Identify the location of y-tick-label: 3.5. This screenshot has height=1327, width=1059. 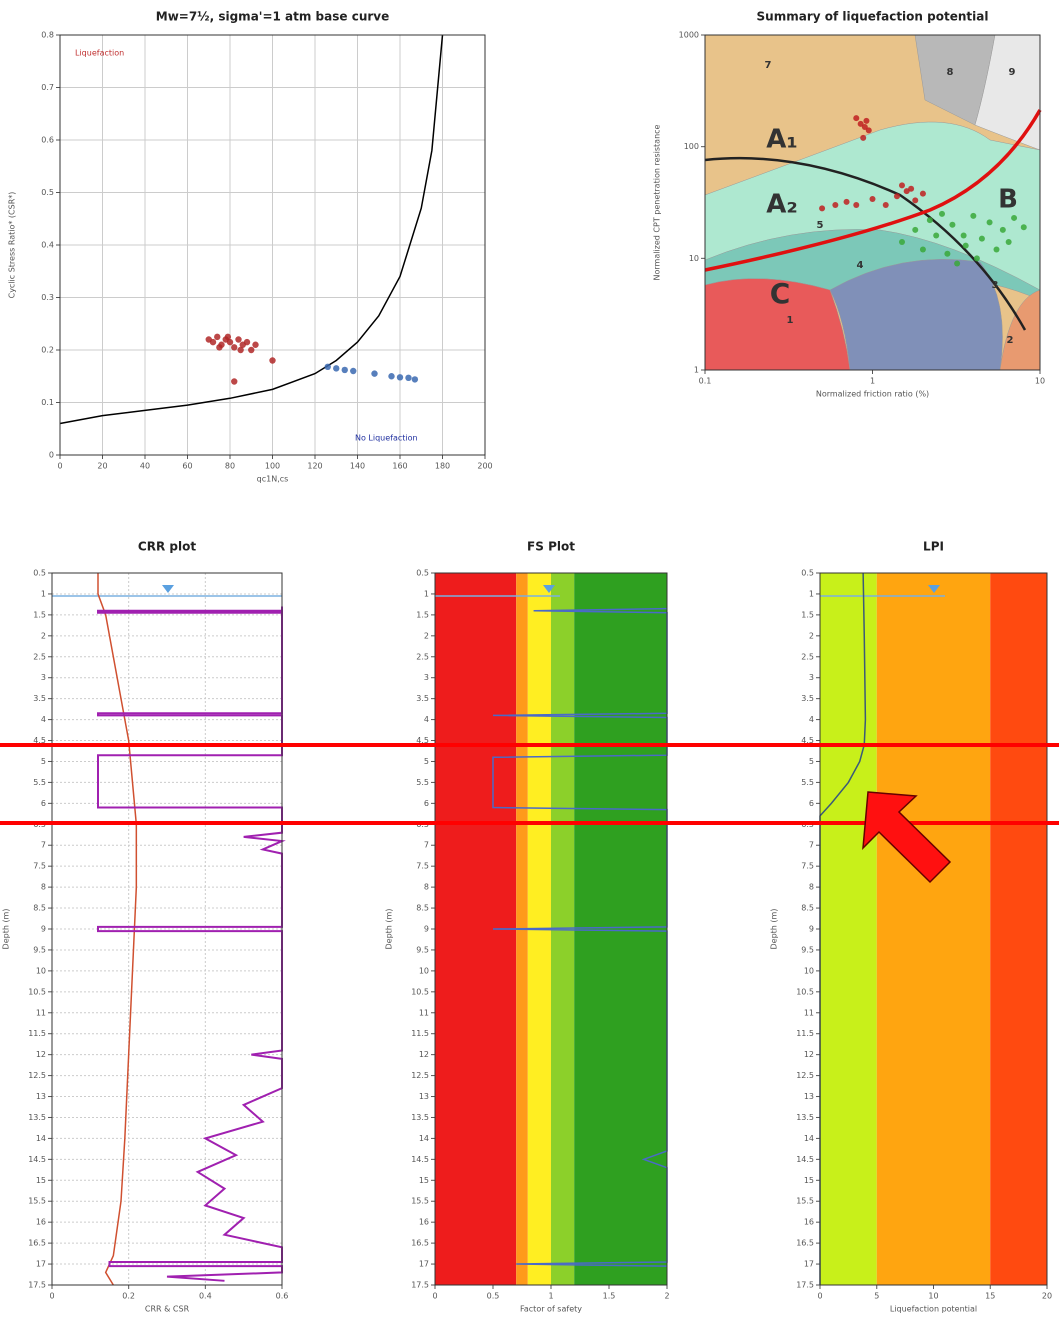
(39, 698).